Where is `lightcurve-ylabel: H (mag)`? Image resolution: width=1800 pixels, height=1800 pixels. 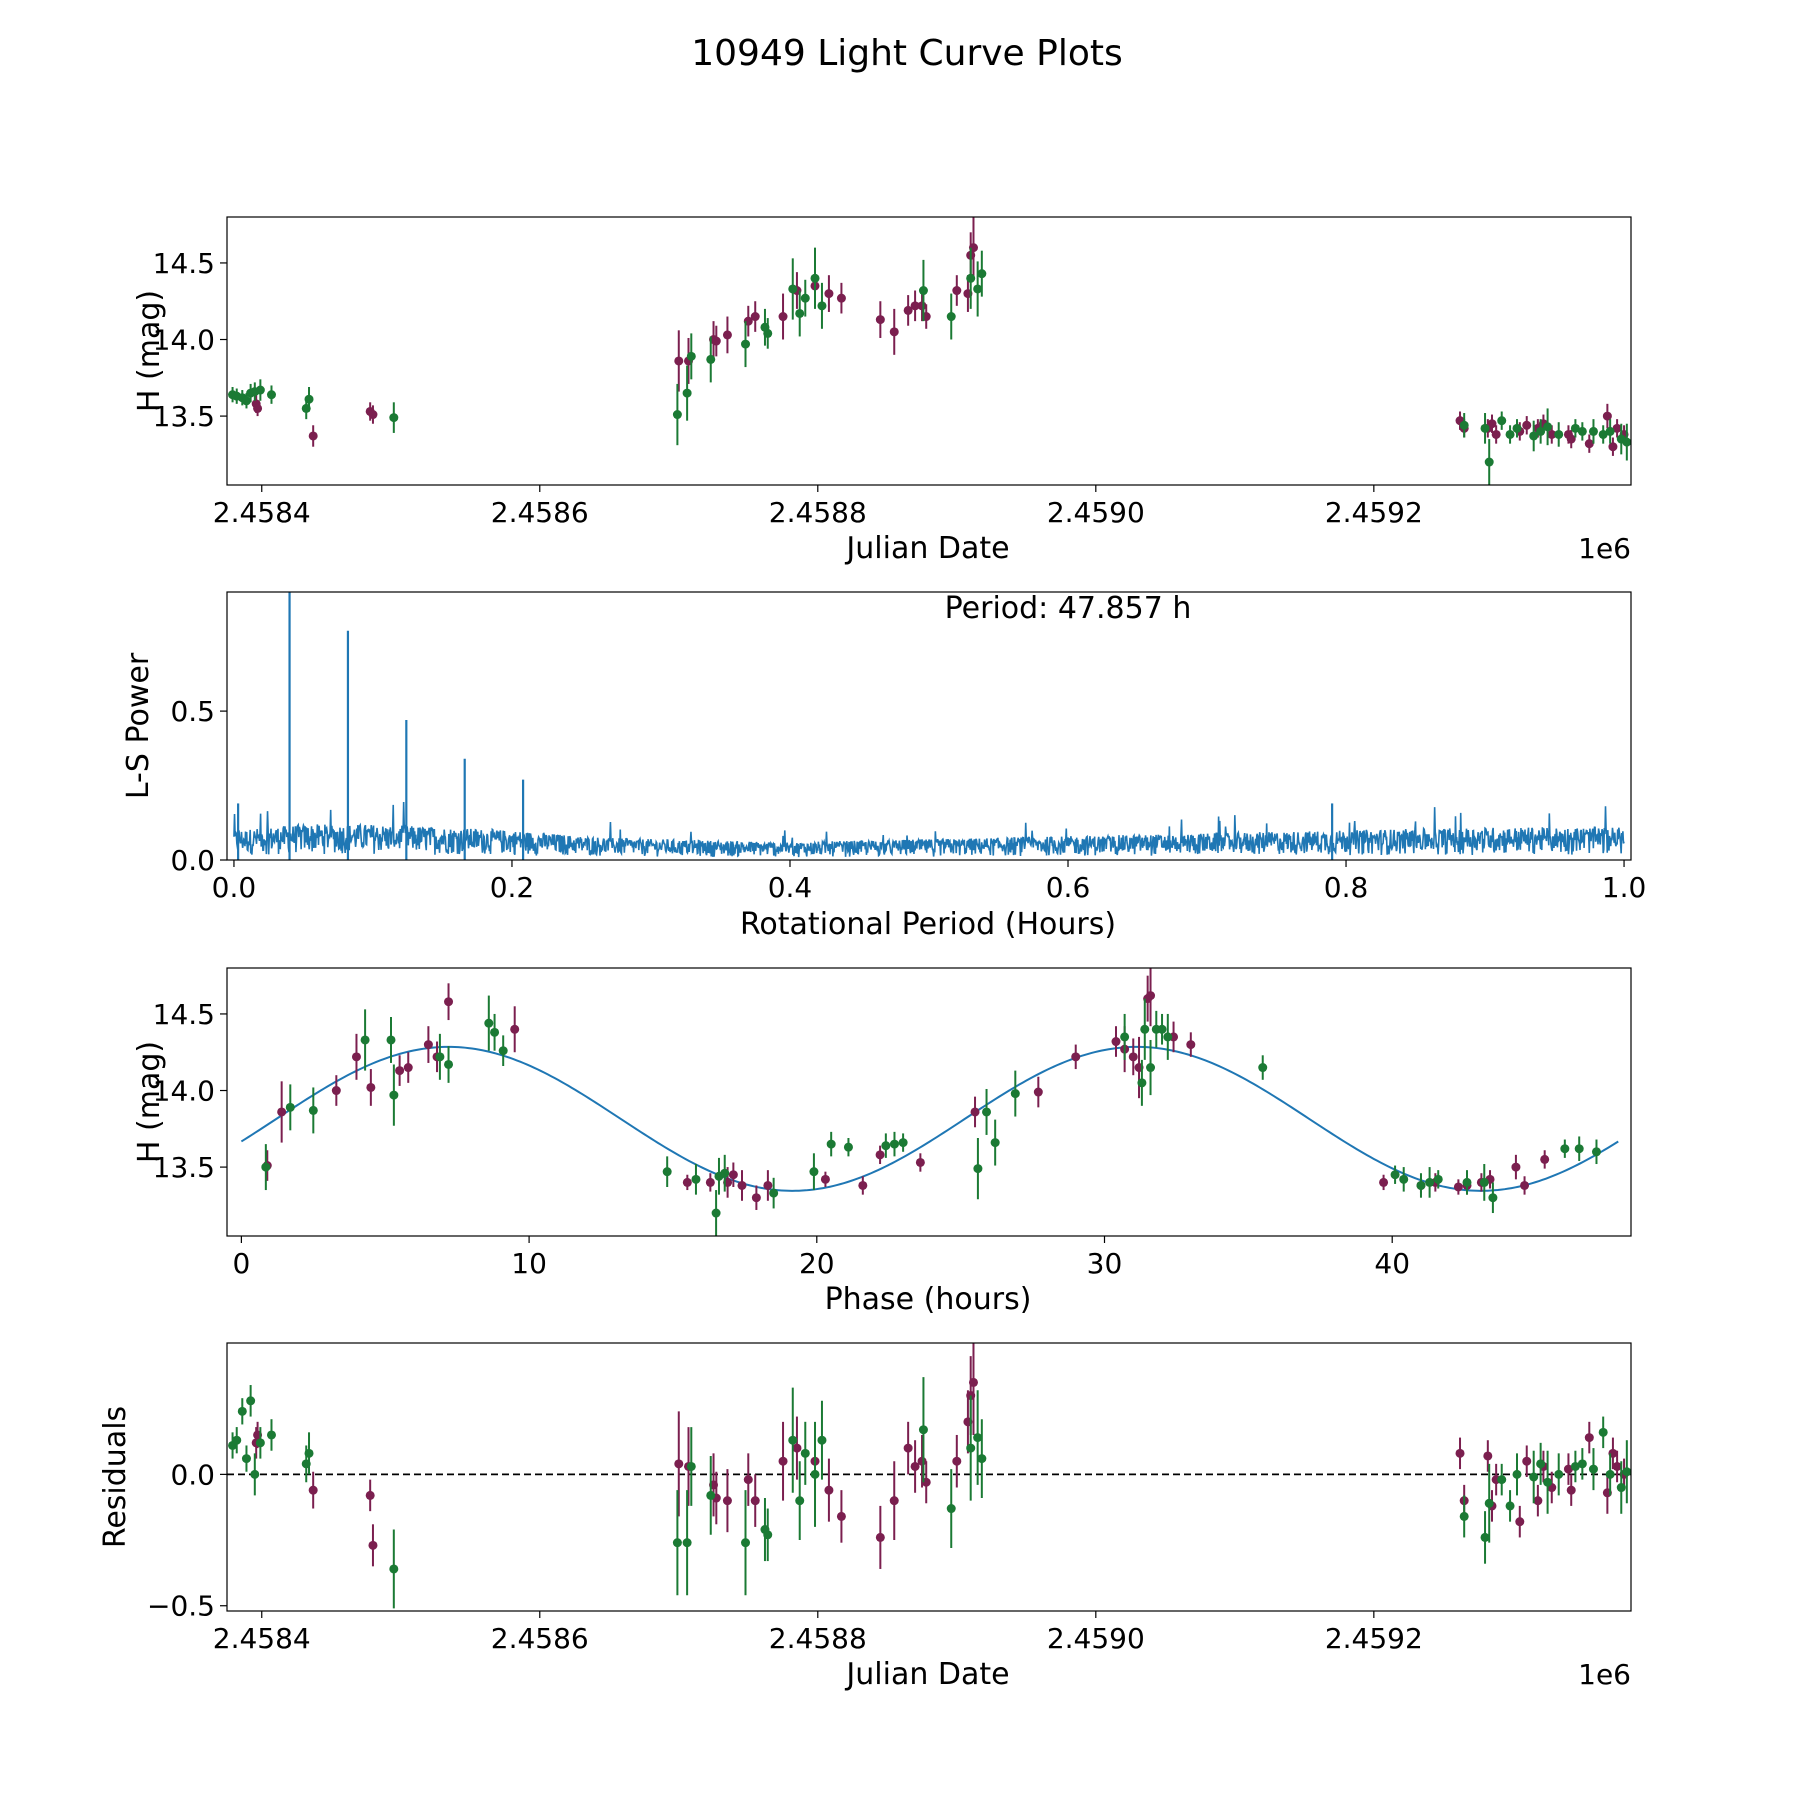
lightcurve-ylabel: H (mag) is located at coordinates (149, 351).